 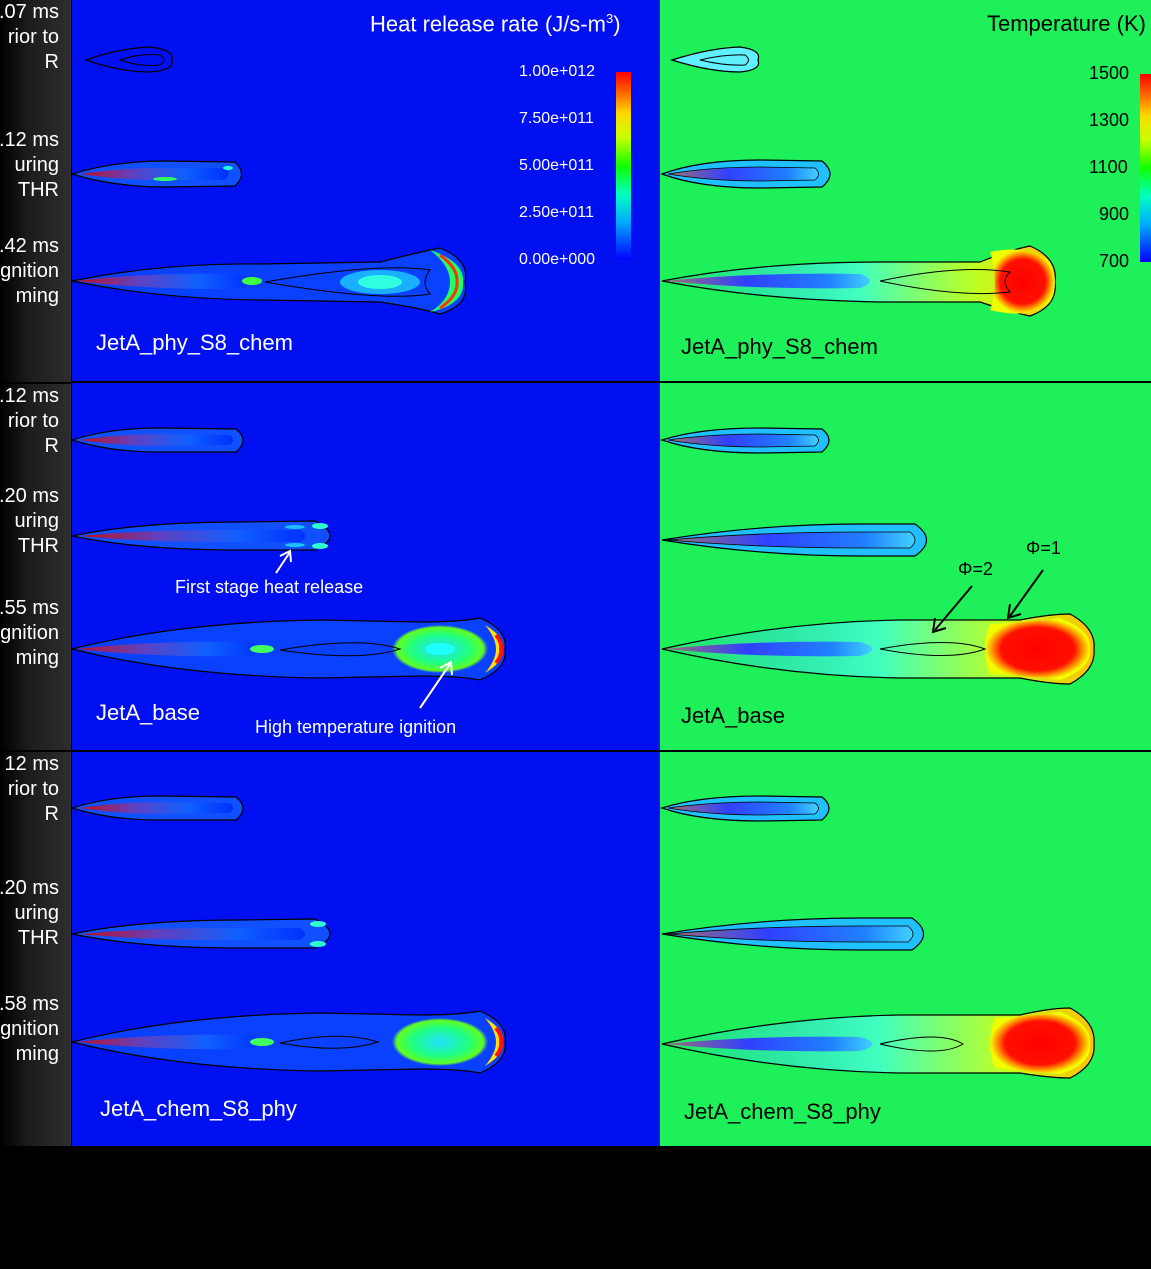 I want to click on hrr-tick-1: 1.00e+012, so click(x=557, y=71).